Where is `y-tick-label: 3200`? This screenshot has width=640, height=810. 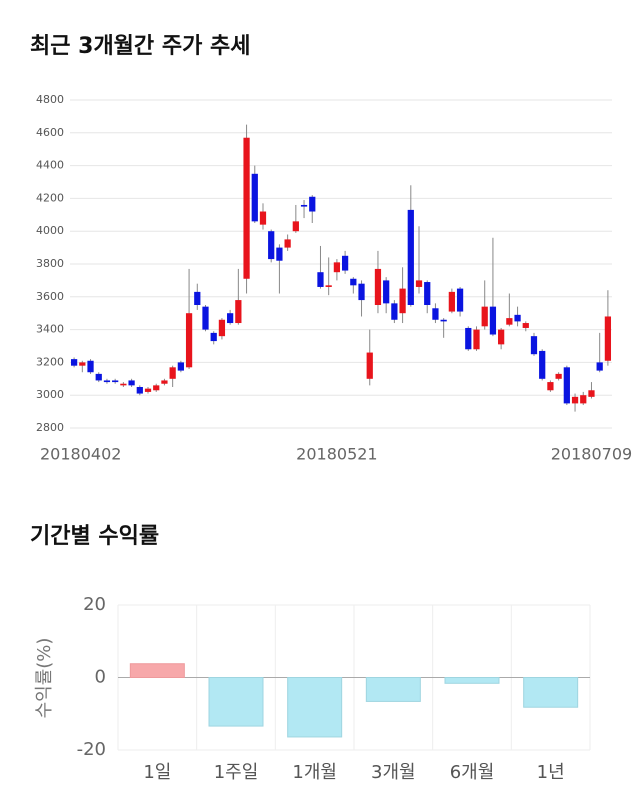 y-tick-label: 3200 is located at coordinates (50, 361).